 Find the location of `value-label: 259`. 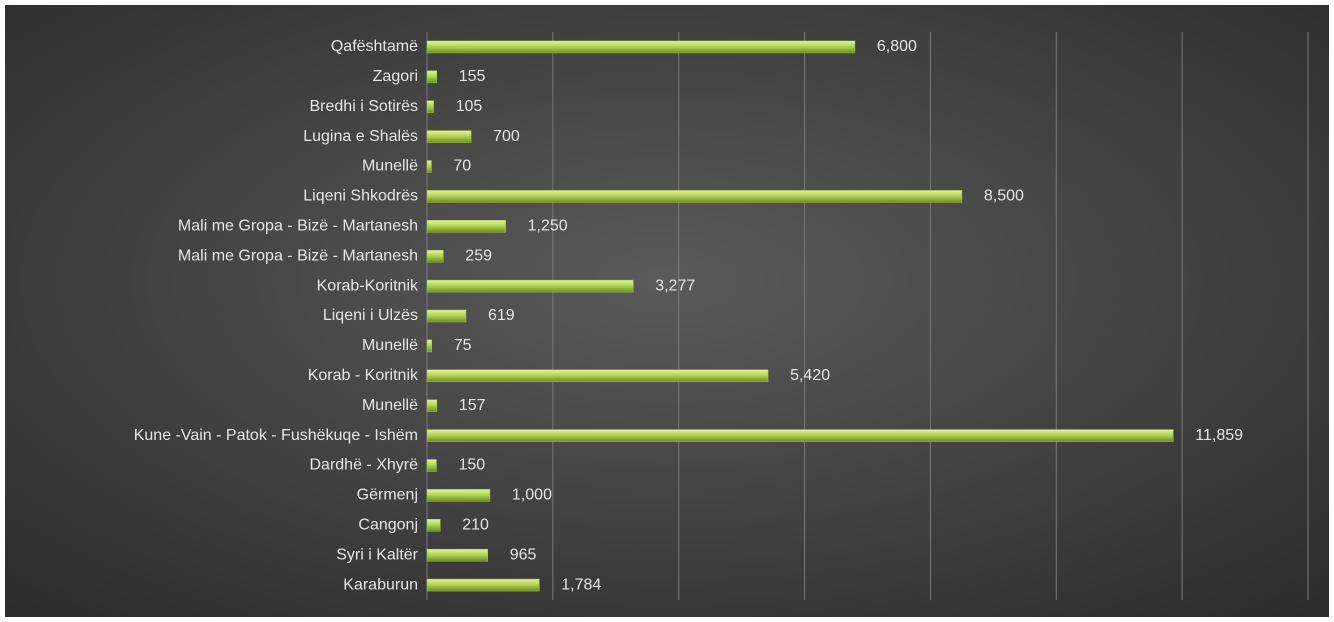

value-label: 259 is located at coordinates (478, 255).